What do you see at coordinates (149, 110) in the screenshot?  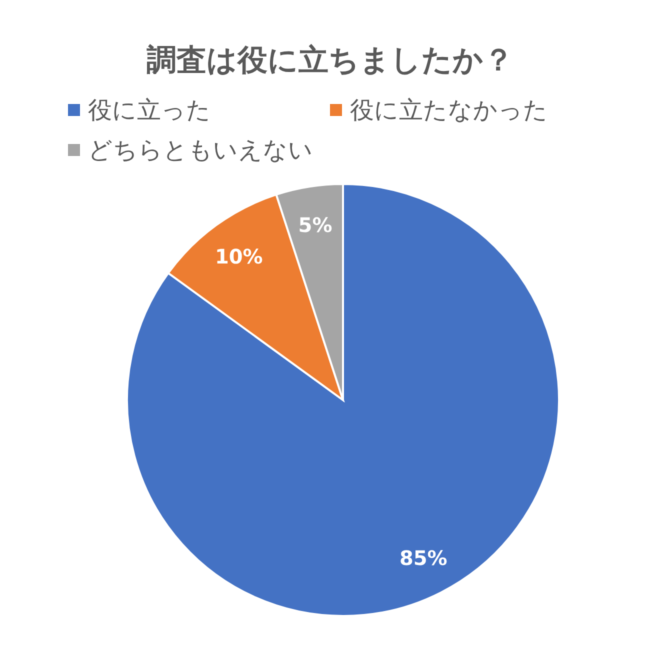 I see `legend-label: 役に立った` at bounding box center [149, 110].